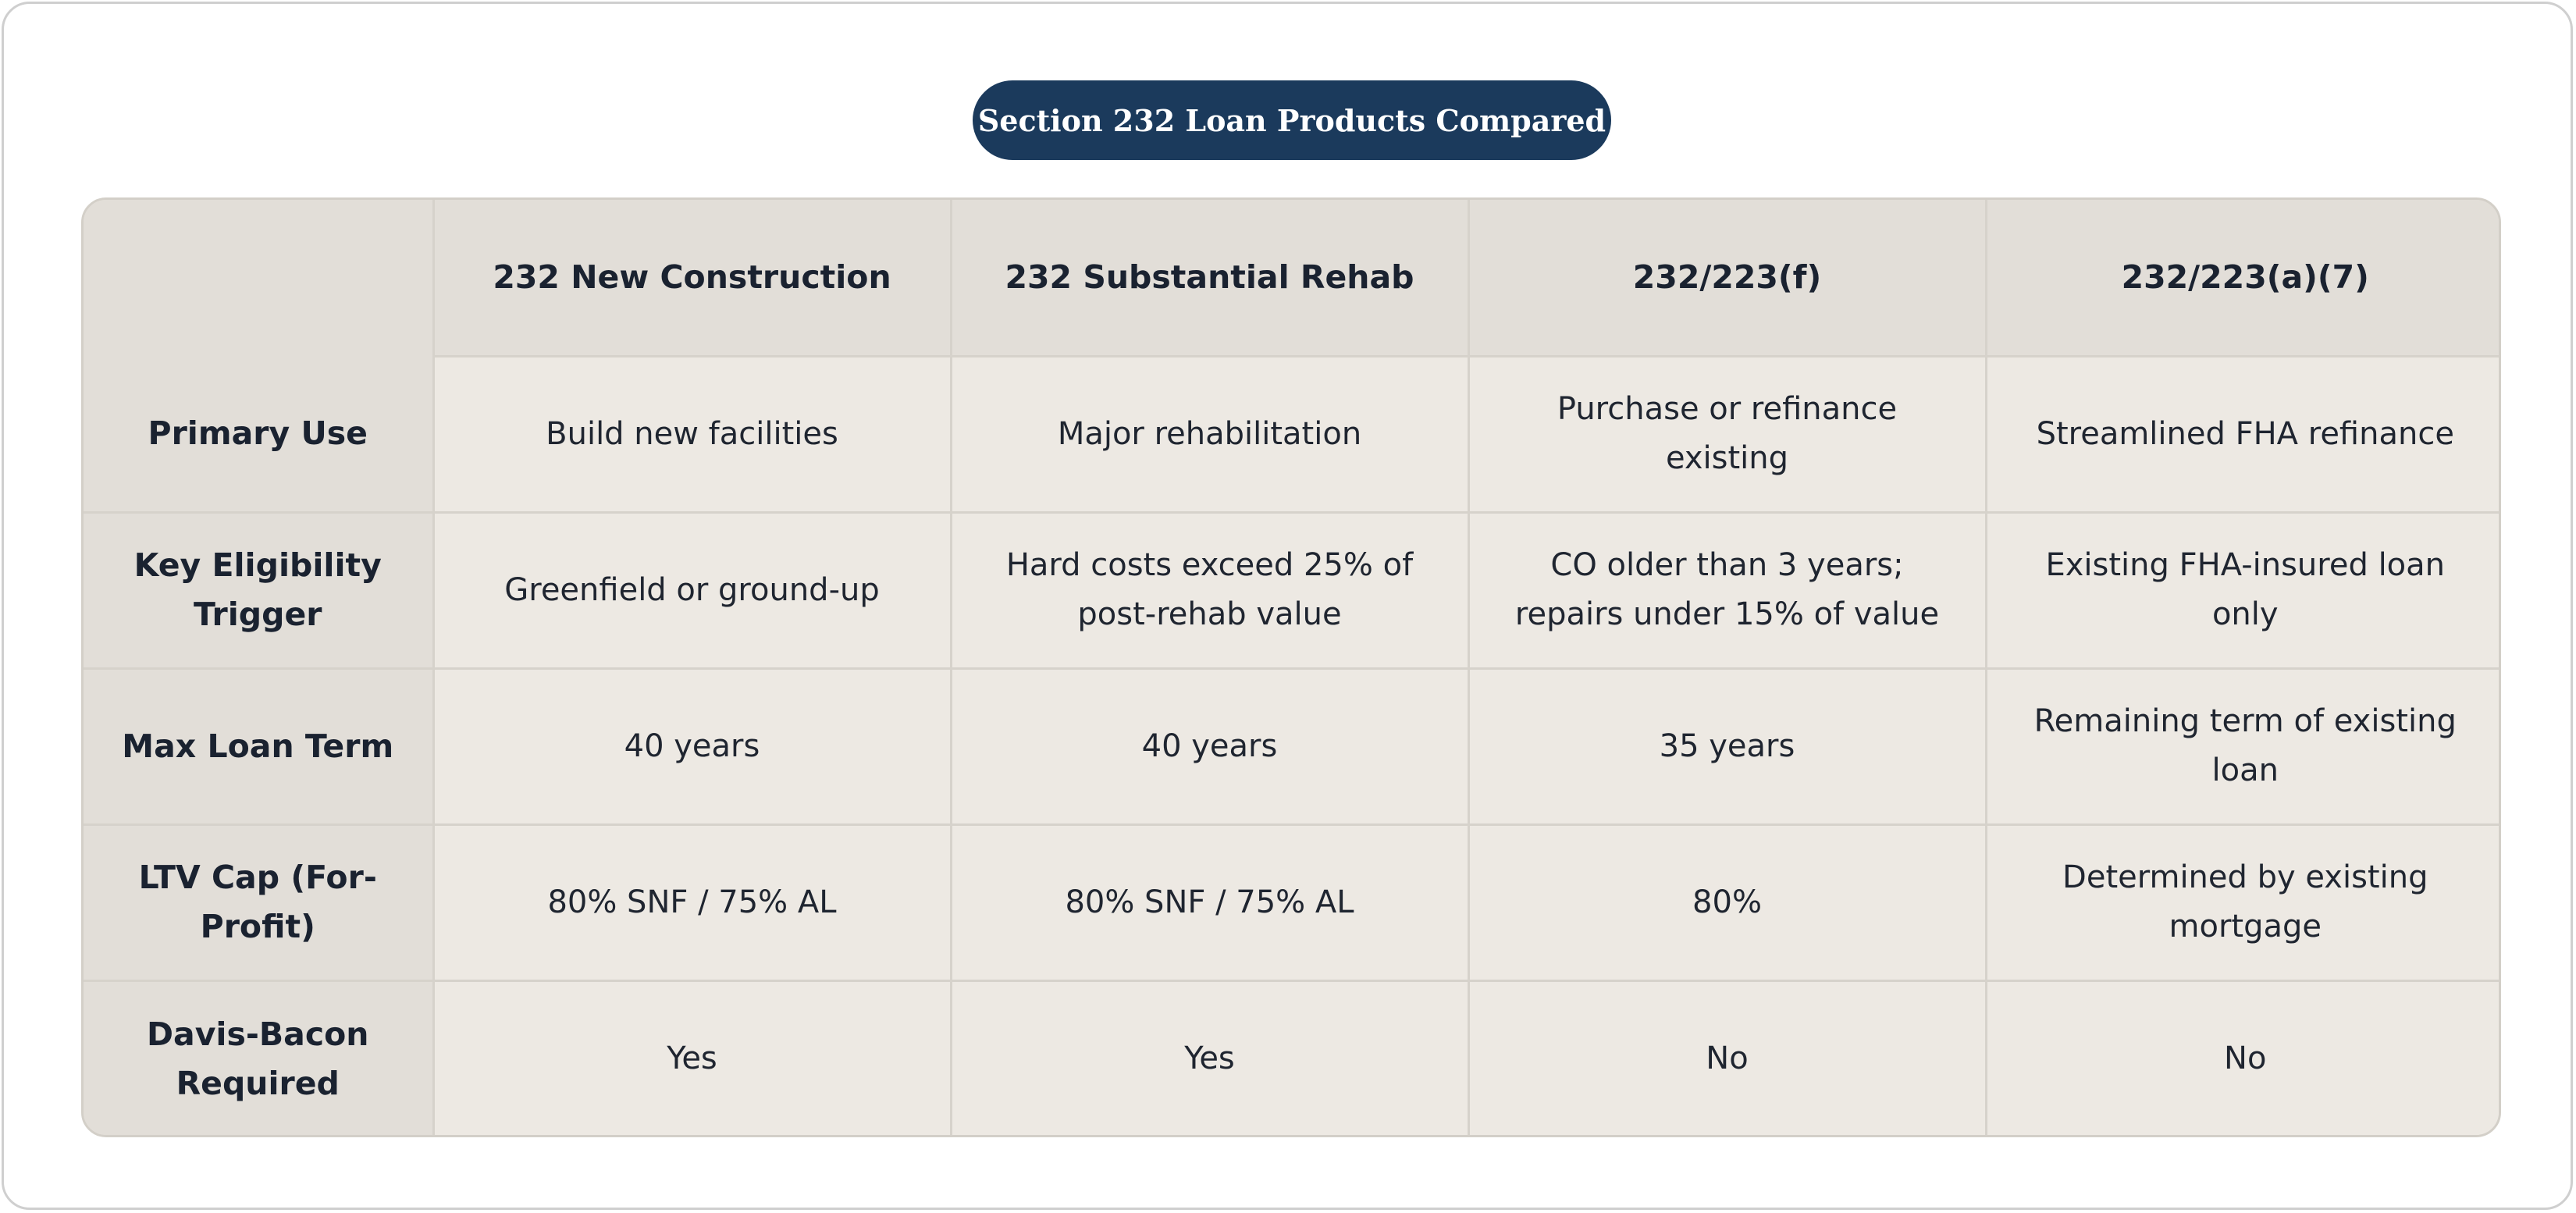  What do you see at coordinates (2241, 590) in the screenshot?
I see `table-cell: Existing FHA-insured loan only` at bounding box center [2241, 590].